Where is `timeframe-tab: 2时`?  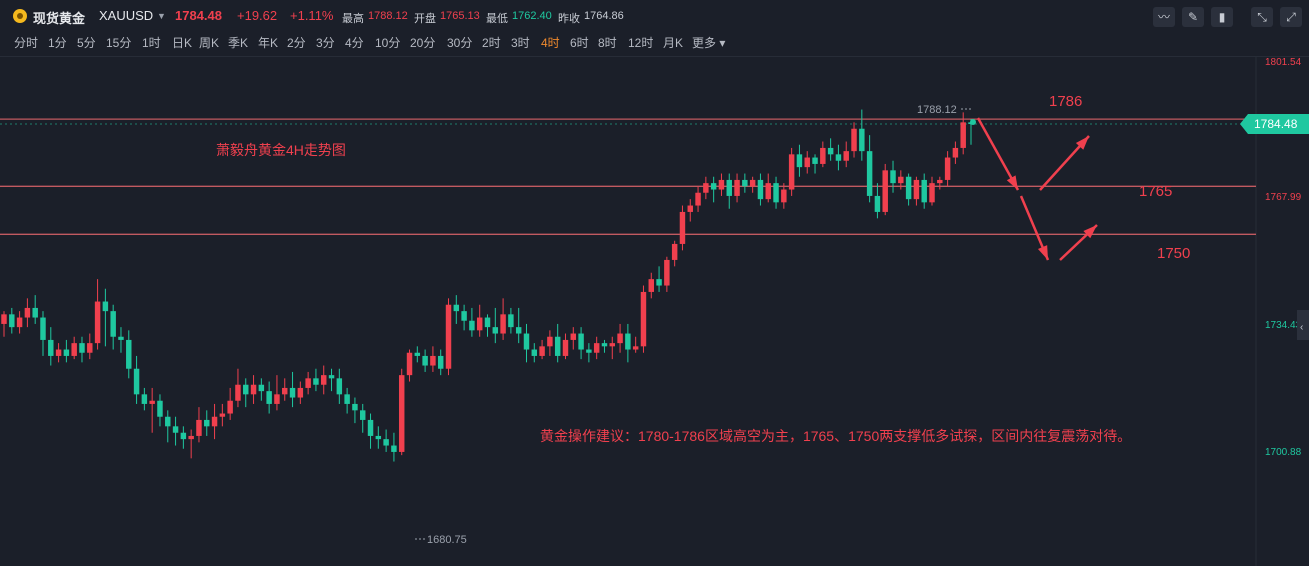 timeframe-tab: 2时 is located at coordinates (491, 43).